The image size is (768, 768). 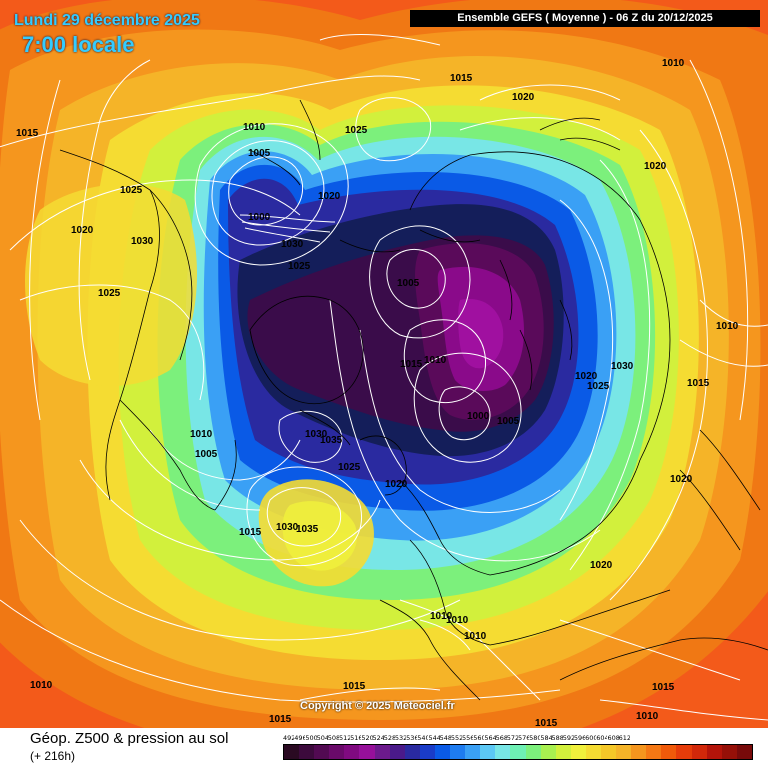 What do you see at coordinates (434, 738) in the screenshot?
I see `scale-label: 544` at bounding box center [434, 738].